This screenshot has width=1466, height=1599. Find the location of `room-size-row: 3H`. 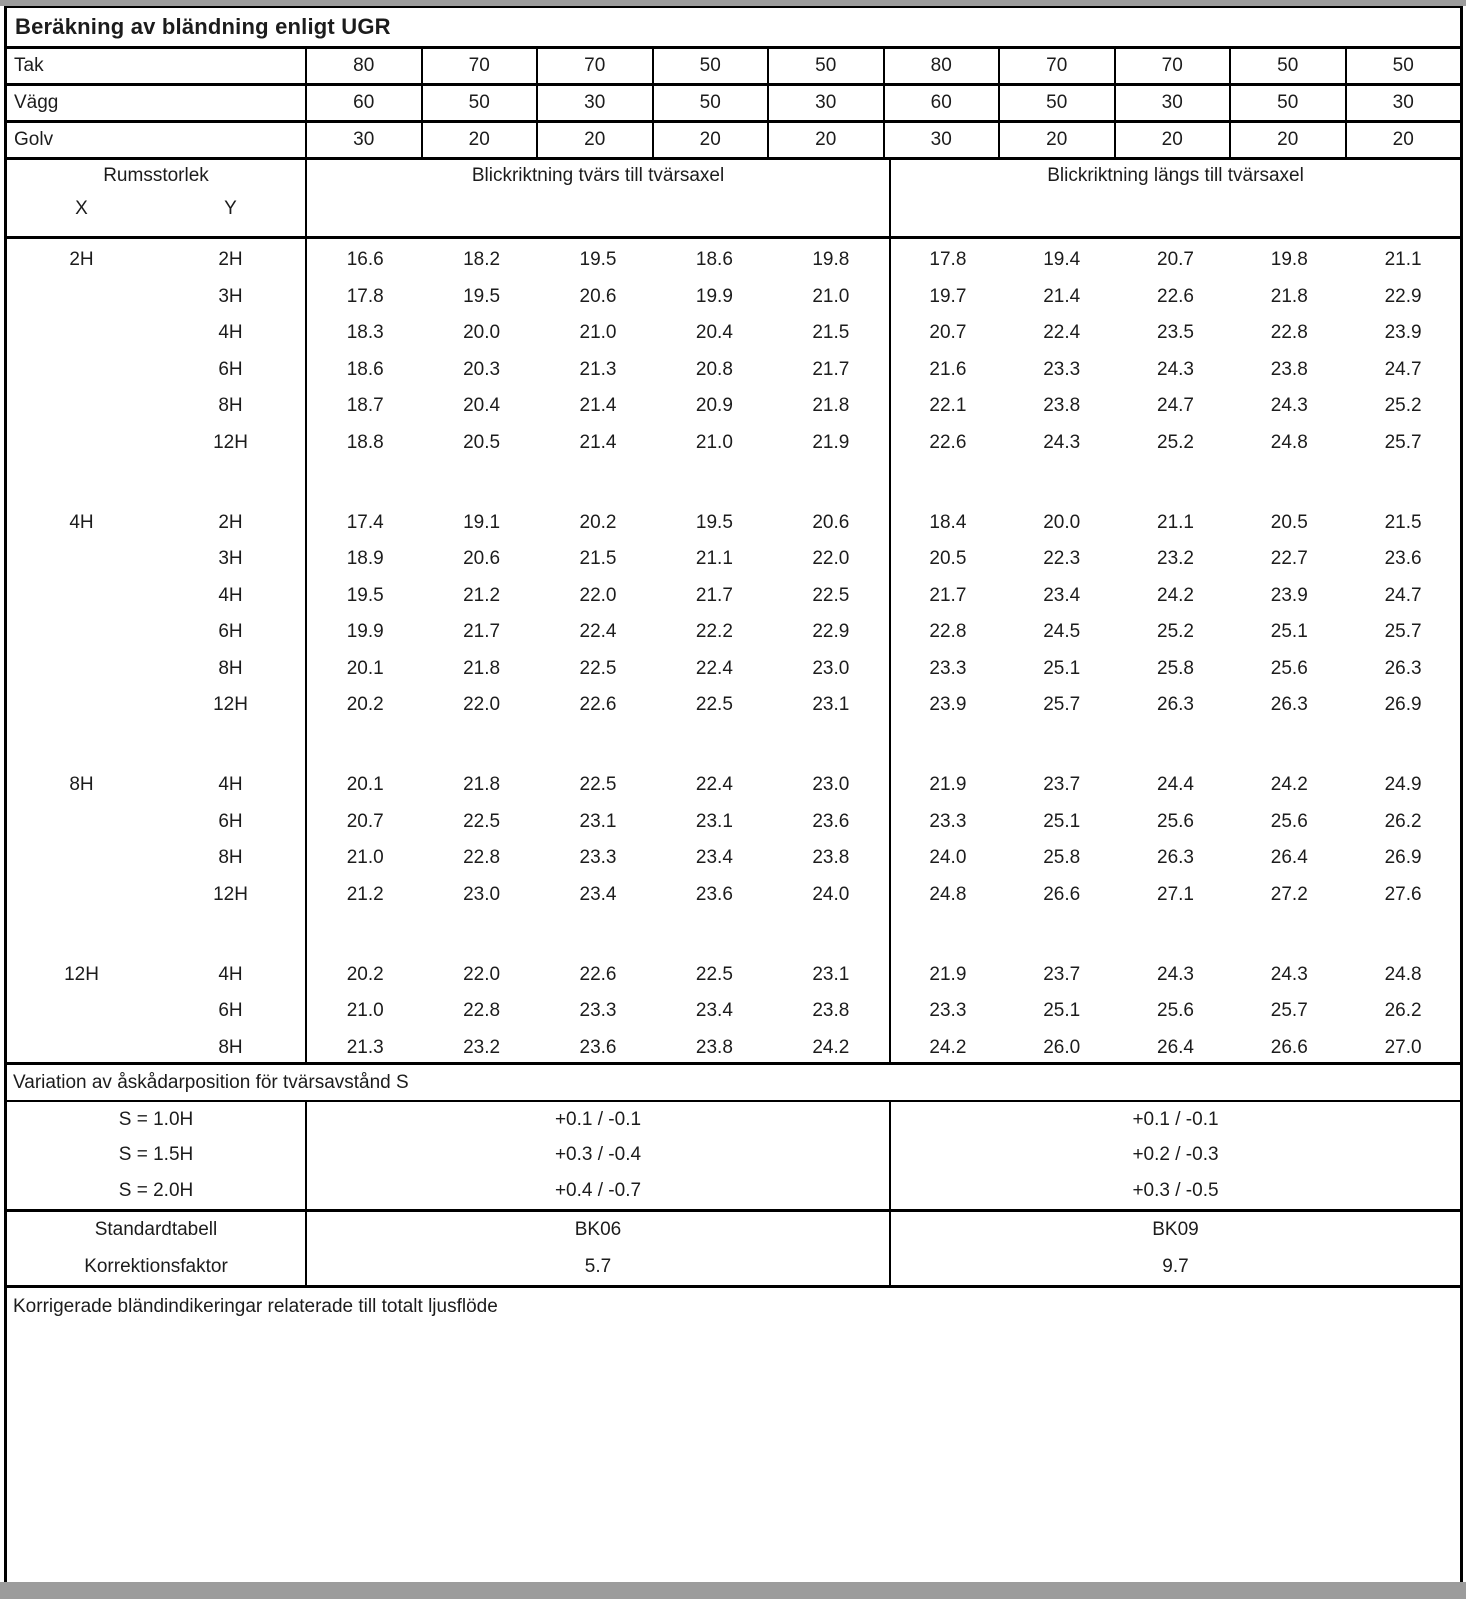

room-size-row: 3H is located at coordinates (156, 297).